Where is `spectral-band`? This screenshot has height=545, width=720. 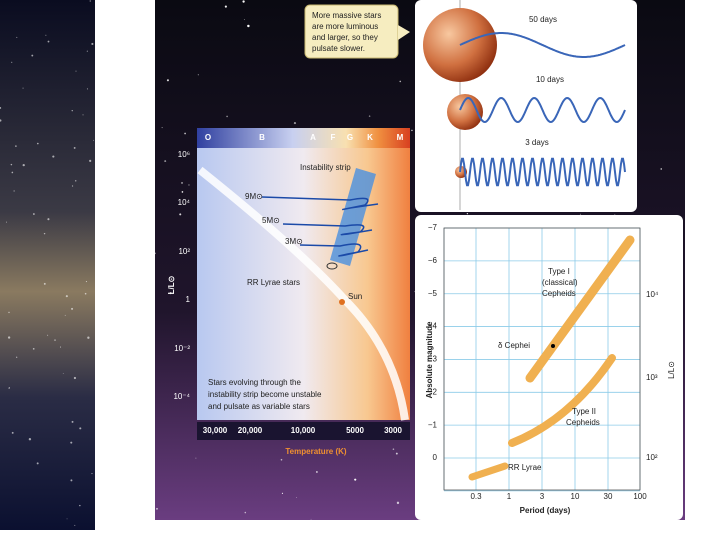
spectral-band is located at coordinates (303, 138).